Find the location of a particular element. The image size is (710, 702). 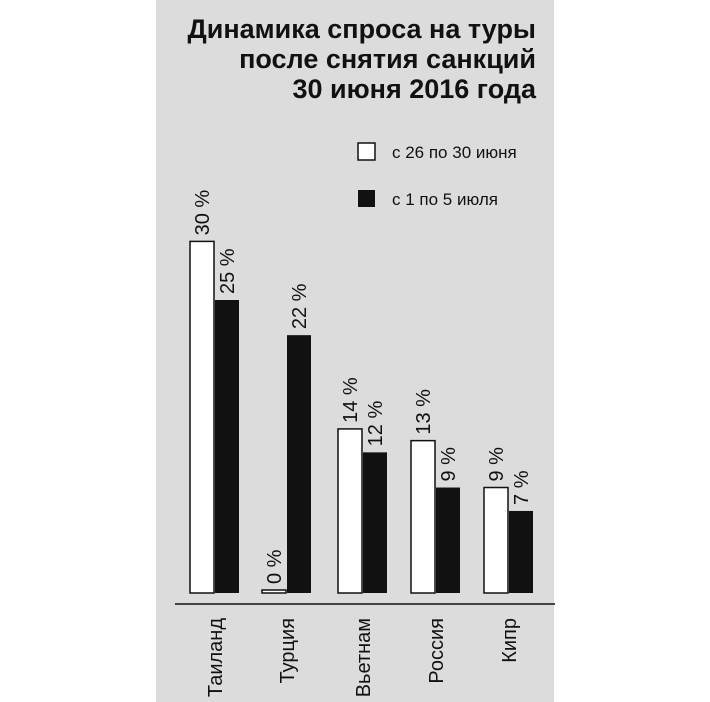

chart-title-line-2: после снятия санкций is located at coordinates (387, 59).